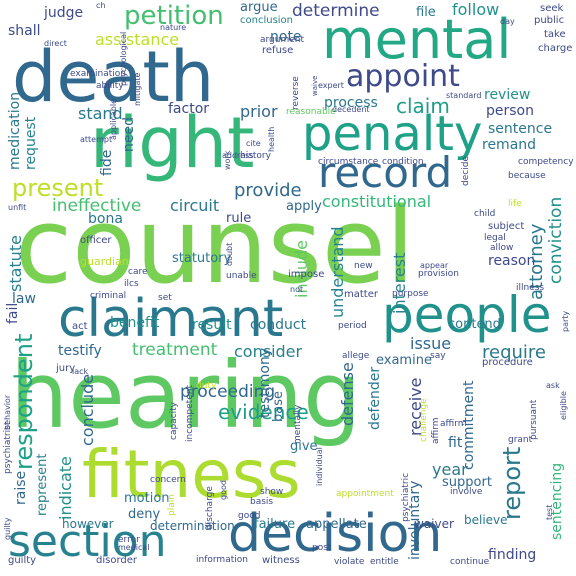 This screenshot has height=576, width=576. I want to click on word-child: life, so click(515, 204).